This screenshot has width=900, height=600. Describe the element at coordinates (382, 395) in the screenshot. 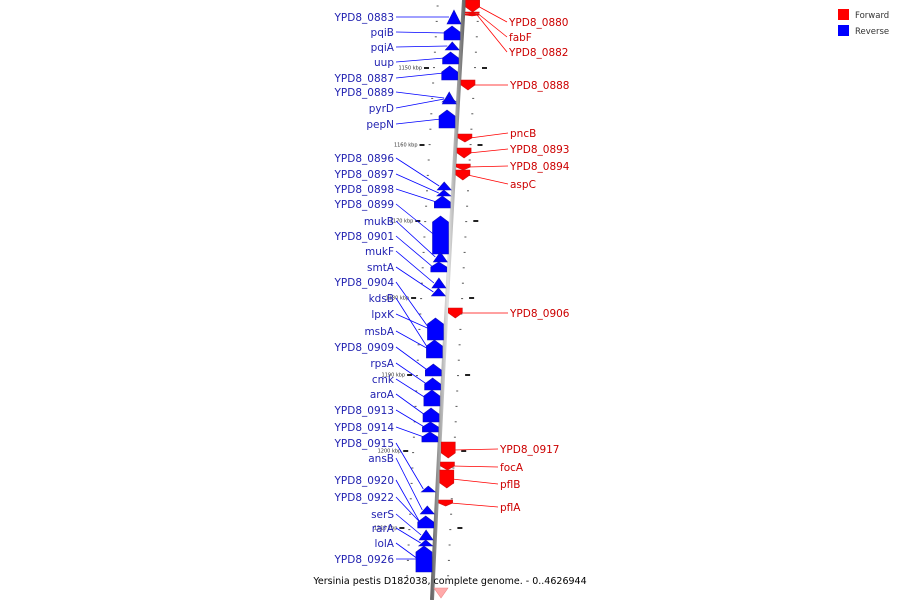

I see `reverse-gene-label: aroA` at that location.